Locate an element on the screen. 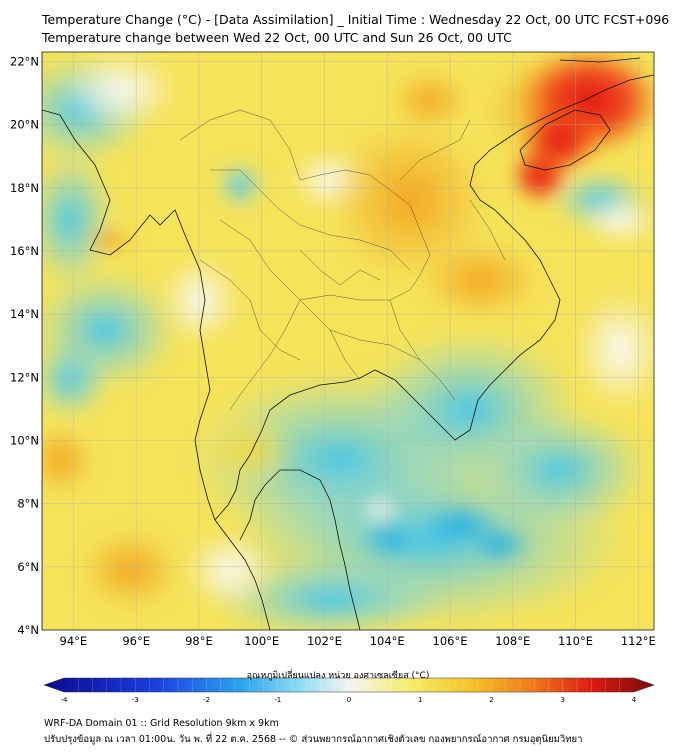 The width and height of the screenshot is (676, 756). lon-tick-label: 96°E is located at coordinates (136, 641).